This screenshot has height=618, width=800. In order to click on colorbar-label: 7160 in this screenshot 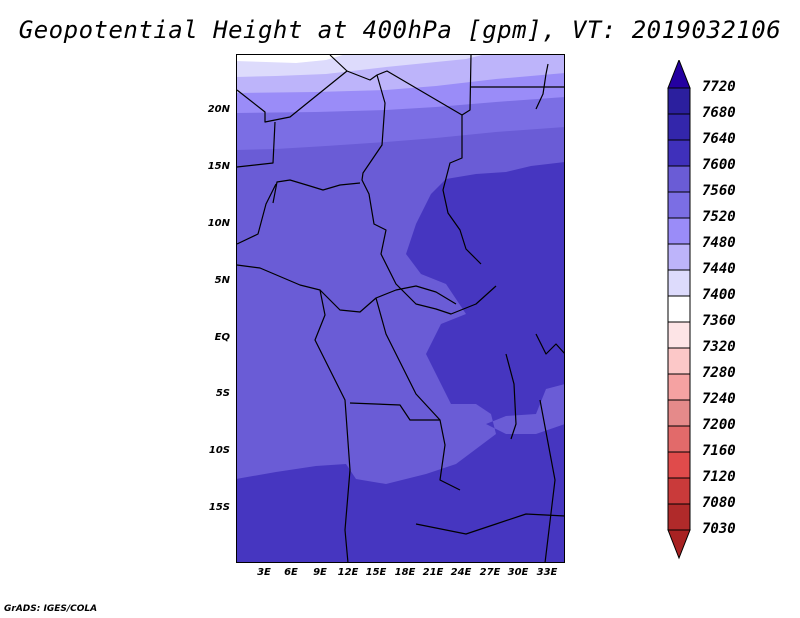, I will do `click(719, 451)`.